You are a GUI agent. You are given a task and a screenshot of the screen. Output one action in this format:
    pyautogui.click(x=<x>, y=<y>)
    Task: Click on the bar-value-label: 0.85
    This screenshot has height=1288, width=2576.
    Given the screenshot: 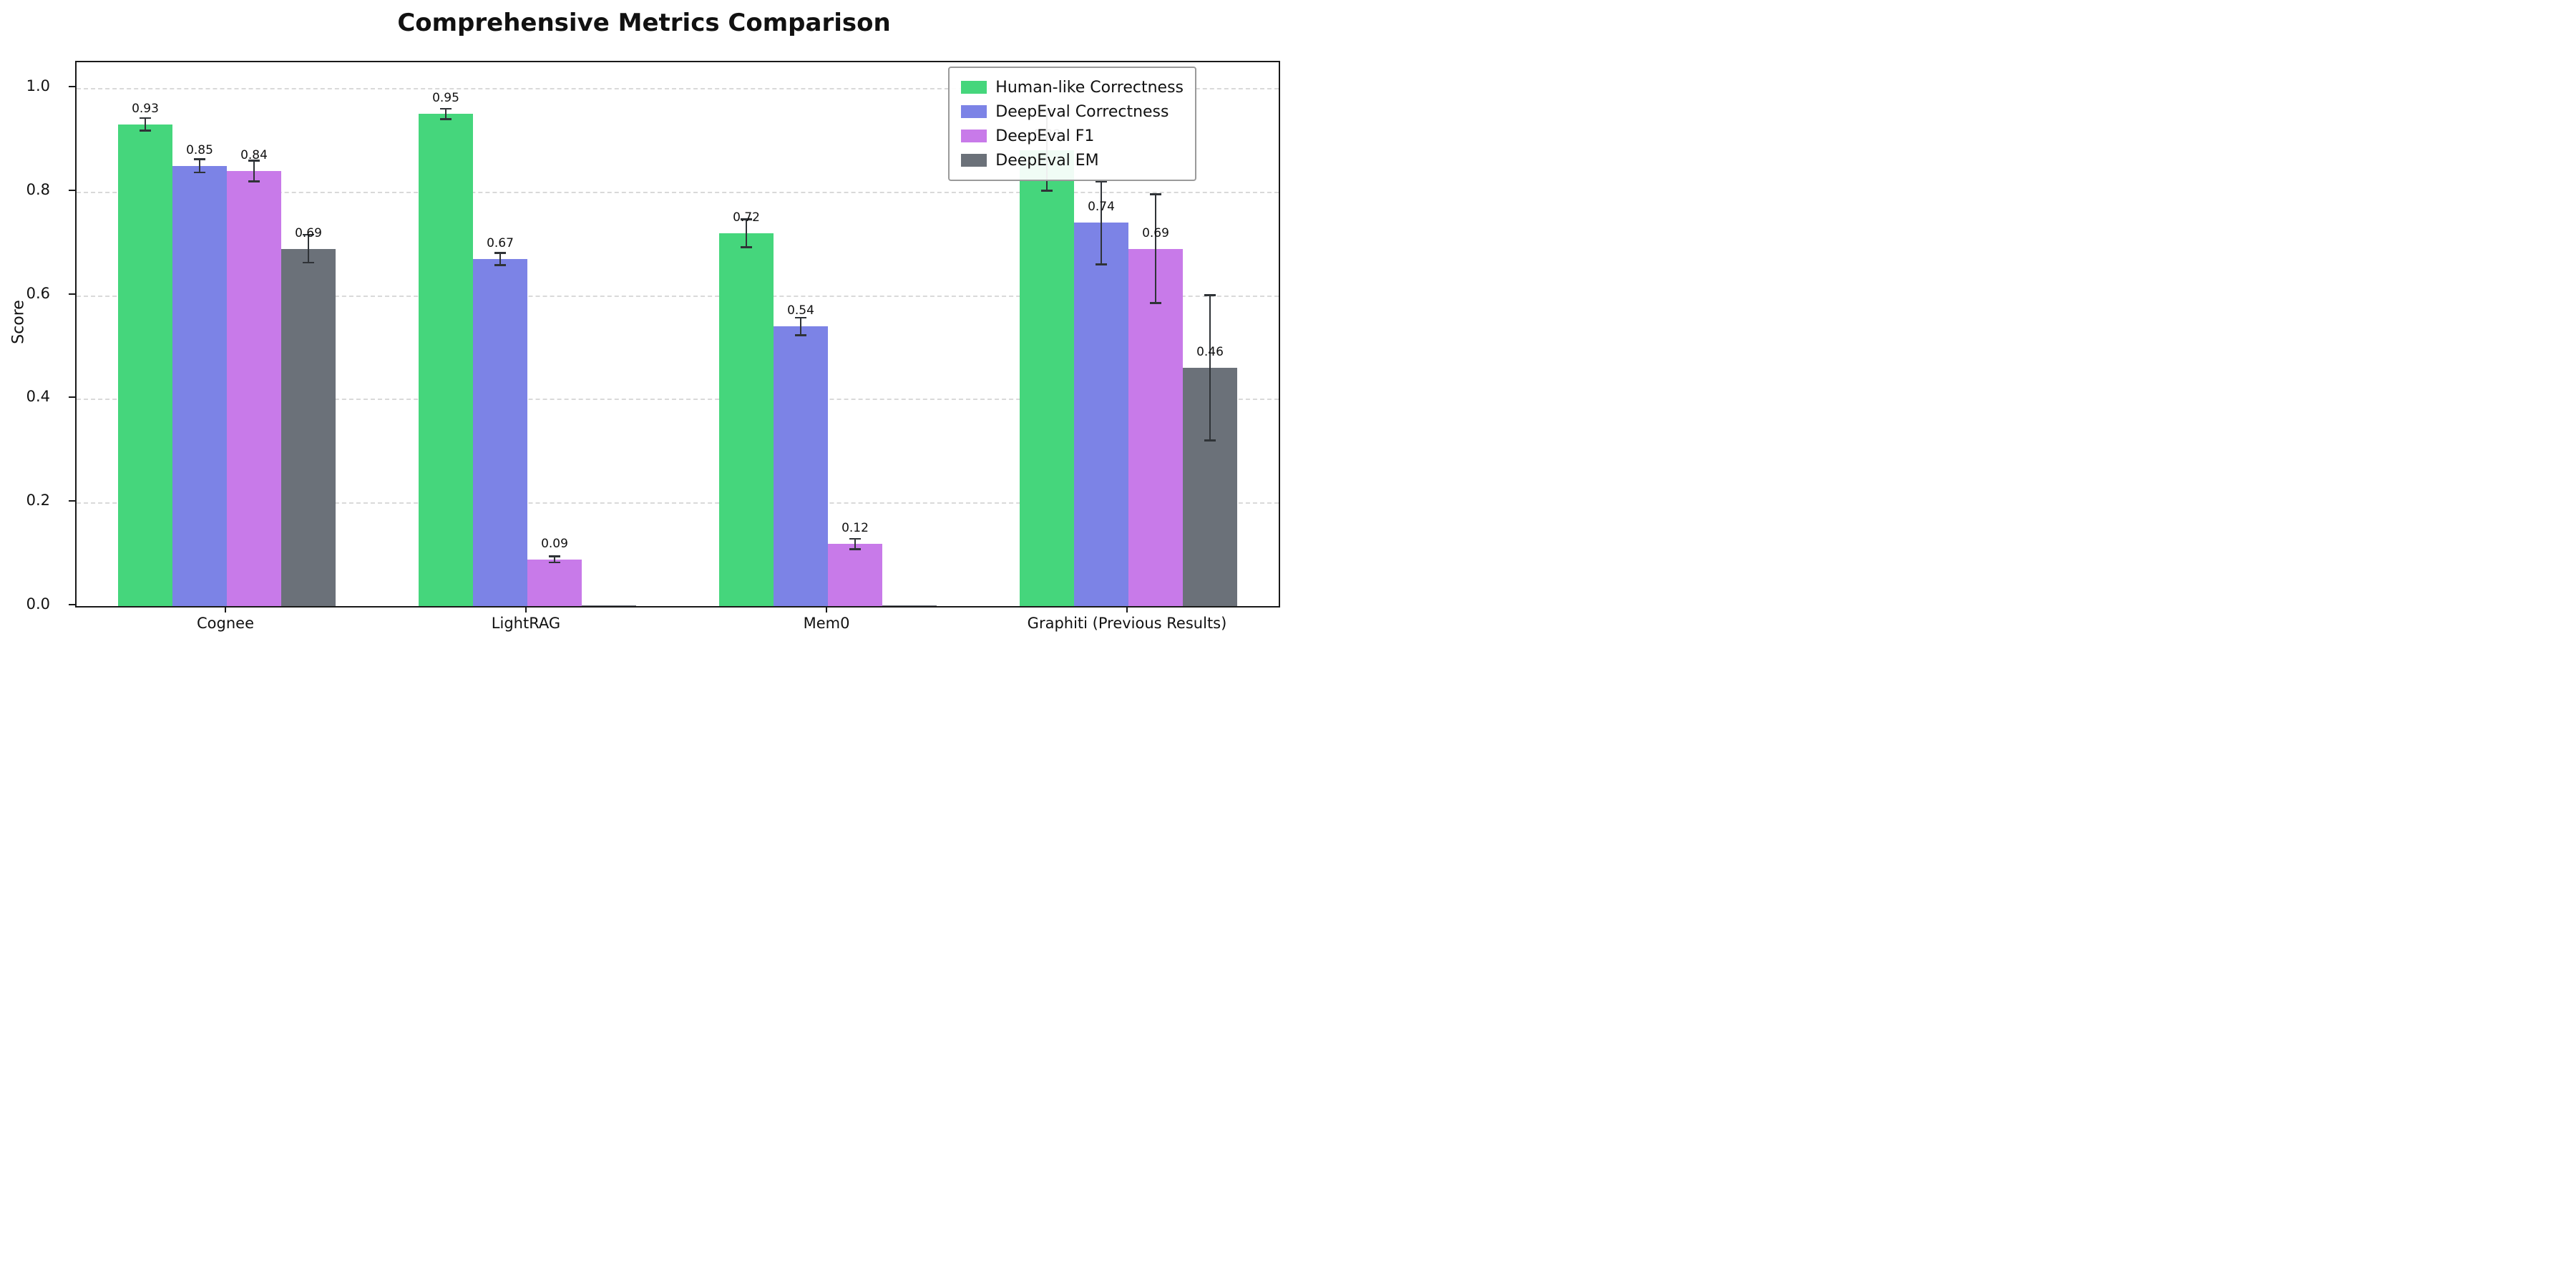 What is the action you would take?
    pyautogui.click(x=199, y=149)
    